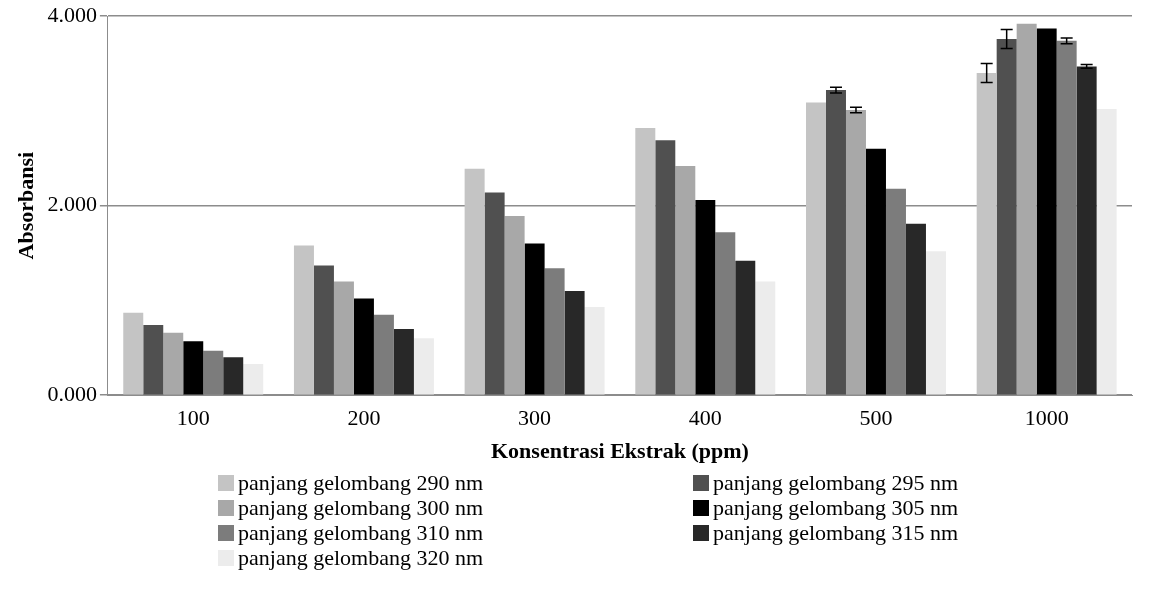 The image size is (1152, 610). What do you see at coordinates (72, 204) in the screenshot?
I see `y-tick-label: 2.000` at bounding box center [72, 204].